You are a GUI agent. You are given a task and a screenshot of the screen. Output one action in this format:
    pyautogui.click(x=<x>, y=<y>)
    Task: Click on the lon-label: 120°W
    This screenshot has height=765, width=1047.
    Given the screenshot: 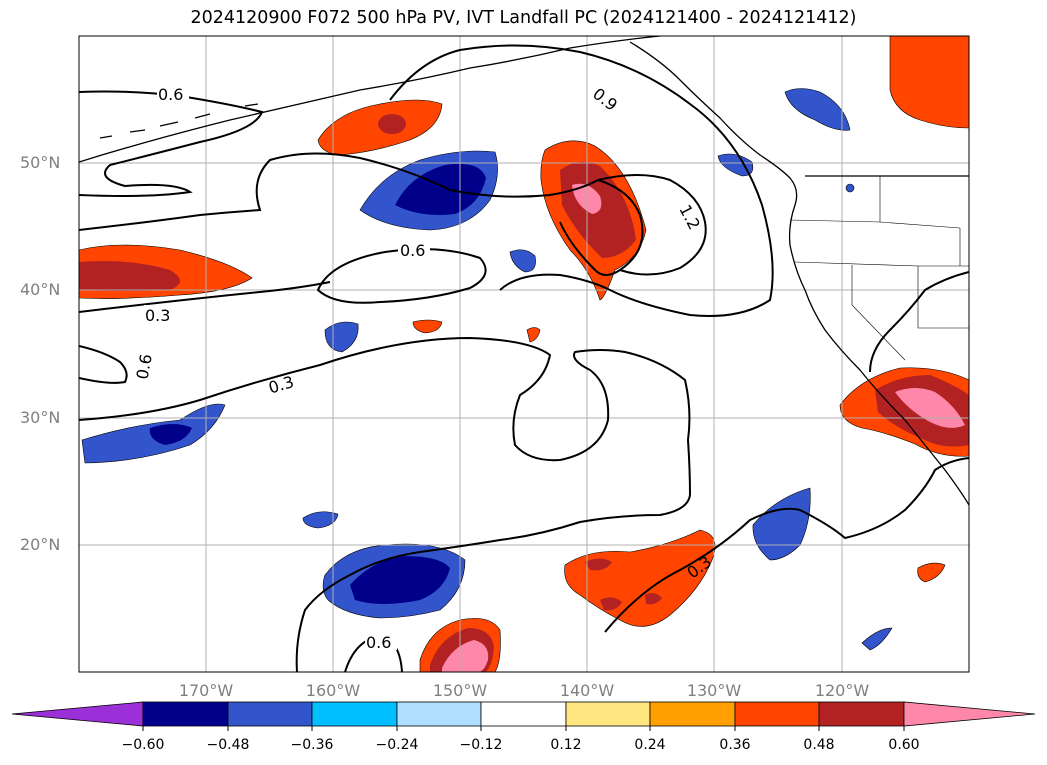 What is the action you would take?
    pyautogui.click(x=842, y=690)
    